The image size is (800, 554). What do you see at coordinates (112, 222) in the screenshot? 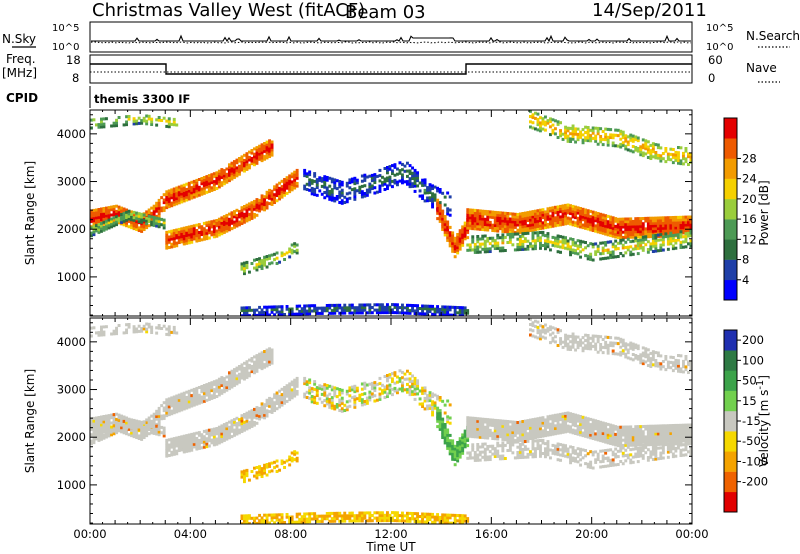
I see `power-cell-r1` at bounding box center [112, 222].